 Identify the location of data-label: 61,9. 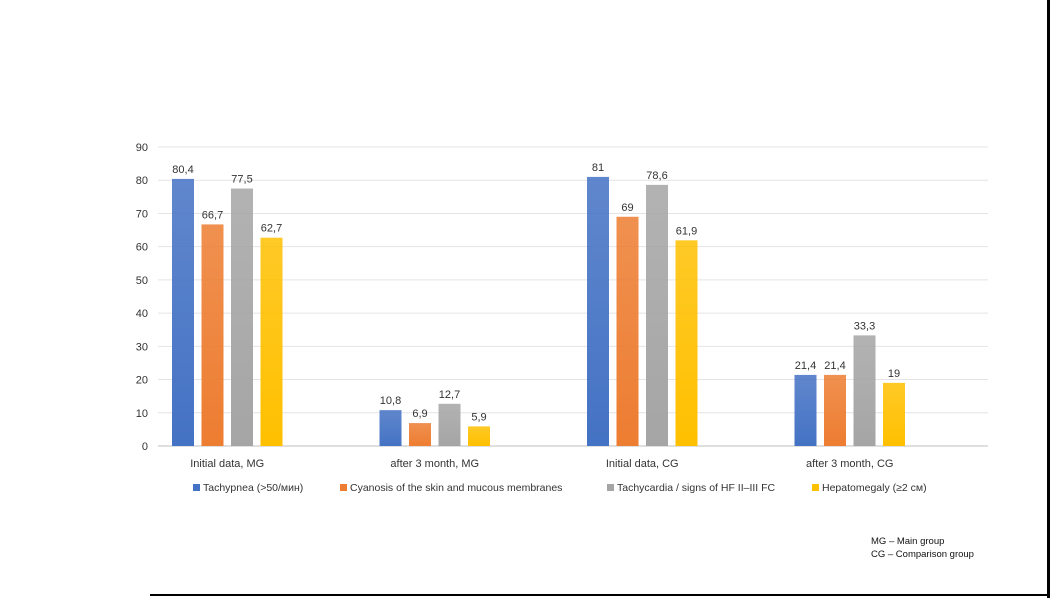
(686, 231).